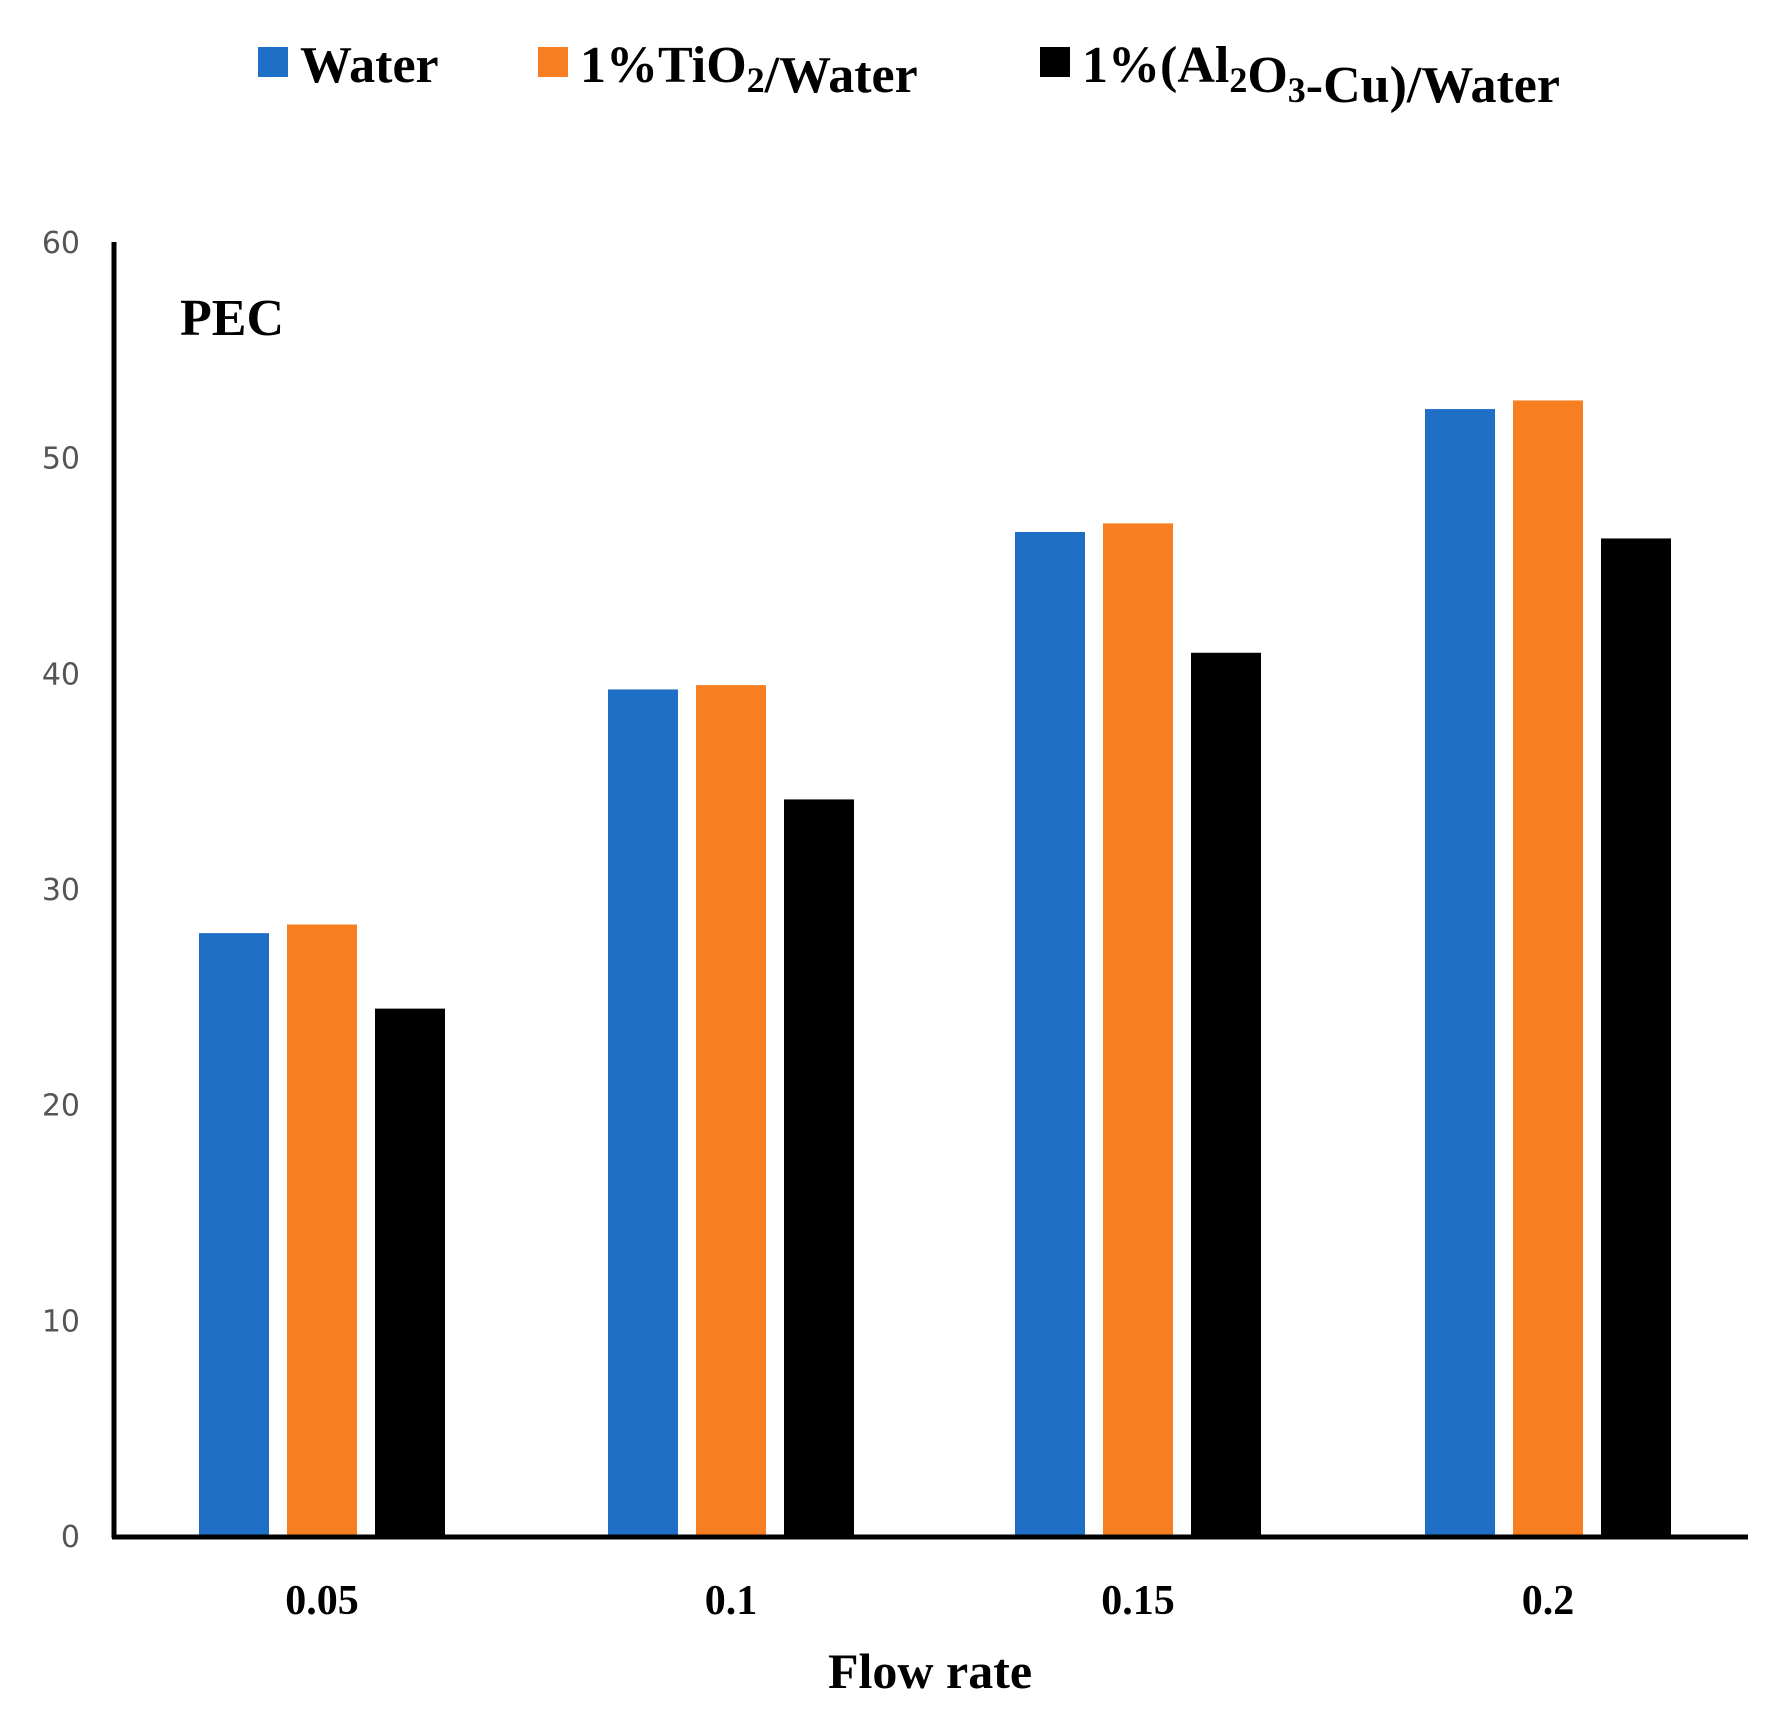 The height and width of the screenshot is (1712, 1769). What do you see at coordinates (70, 1537) in the screenshot?
I see `y-tick-label: 0` at bounding box center [70, 1537].